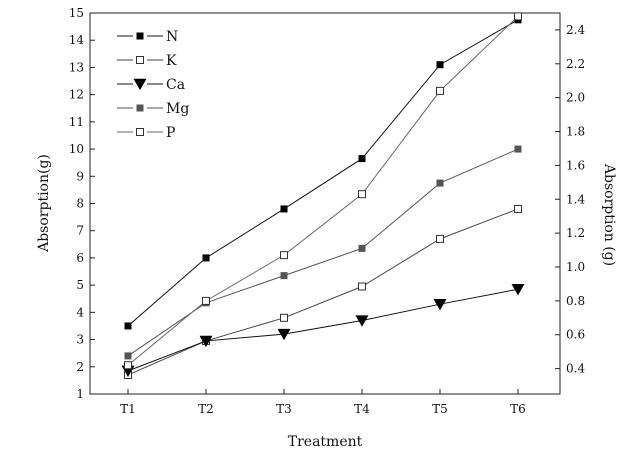  Describe the element at coordinates (575, 30) in the screenshot. I see `right-y-tick-label: 2.4` at that location.